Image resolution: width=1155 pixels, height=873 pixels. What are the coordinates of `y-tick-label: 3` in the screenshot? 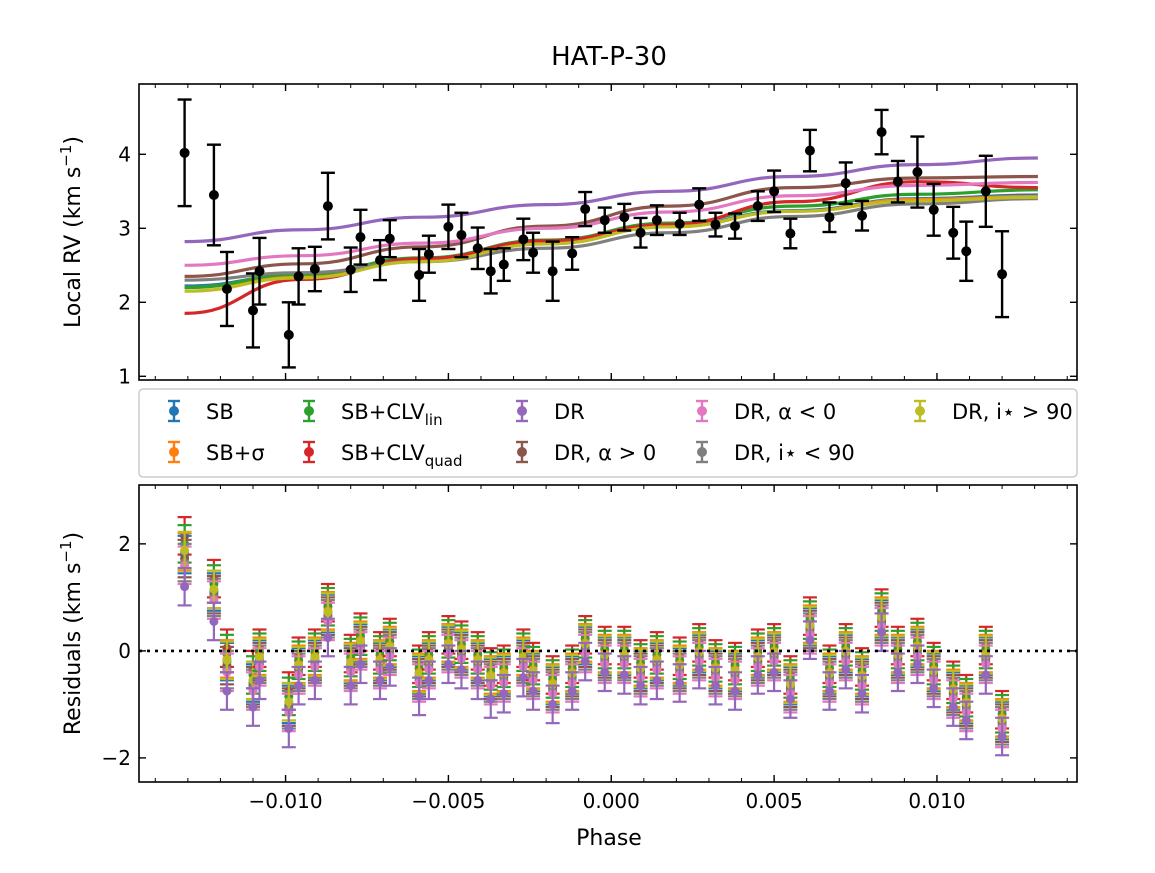 It's located at (124, 228).